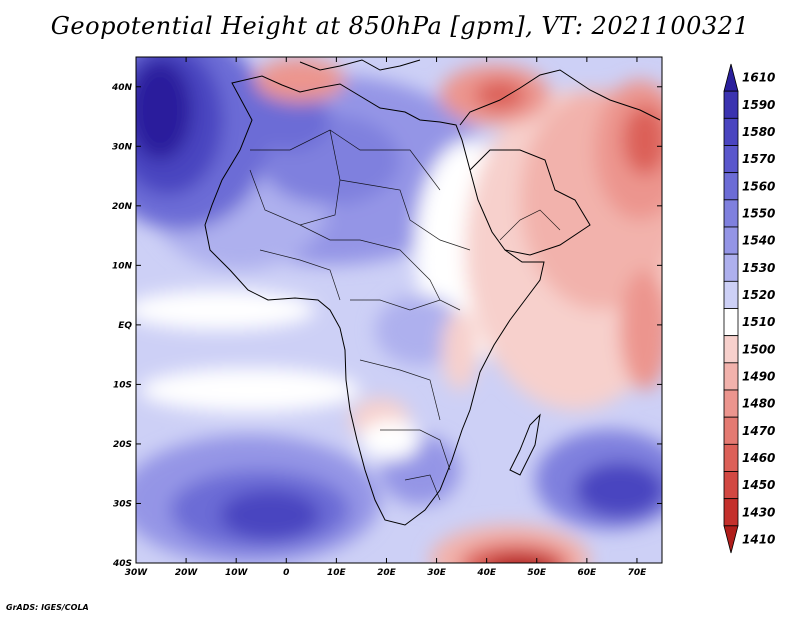  I want to click on lat-tick-label: 10S, so click(122, 385).